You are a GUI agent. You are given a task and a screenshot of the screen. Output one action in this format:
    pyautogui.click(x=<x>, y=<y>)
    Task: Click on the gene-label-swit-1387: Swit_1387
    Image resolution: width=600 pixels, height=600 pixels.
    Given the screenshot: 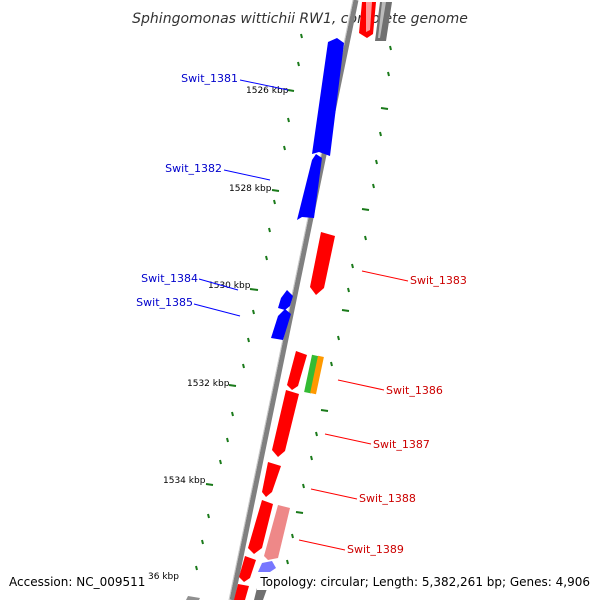 What is the action you would take?
    pyautogui.click(x=401, y=444)
    